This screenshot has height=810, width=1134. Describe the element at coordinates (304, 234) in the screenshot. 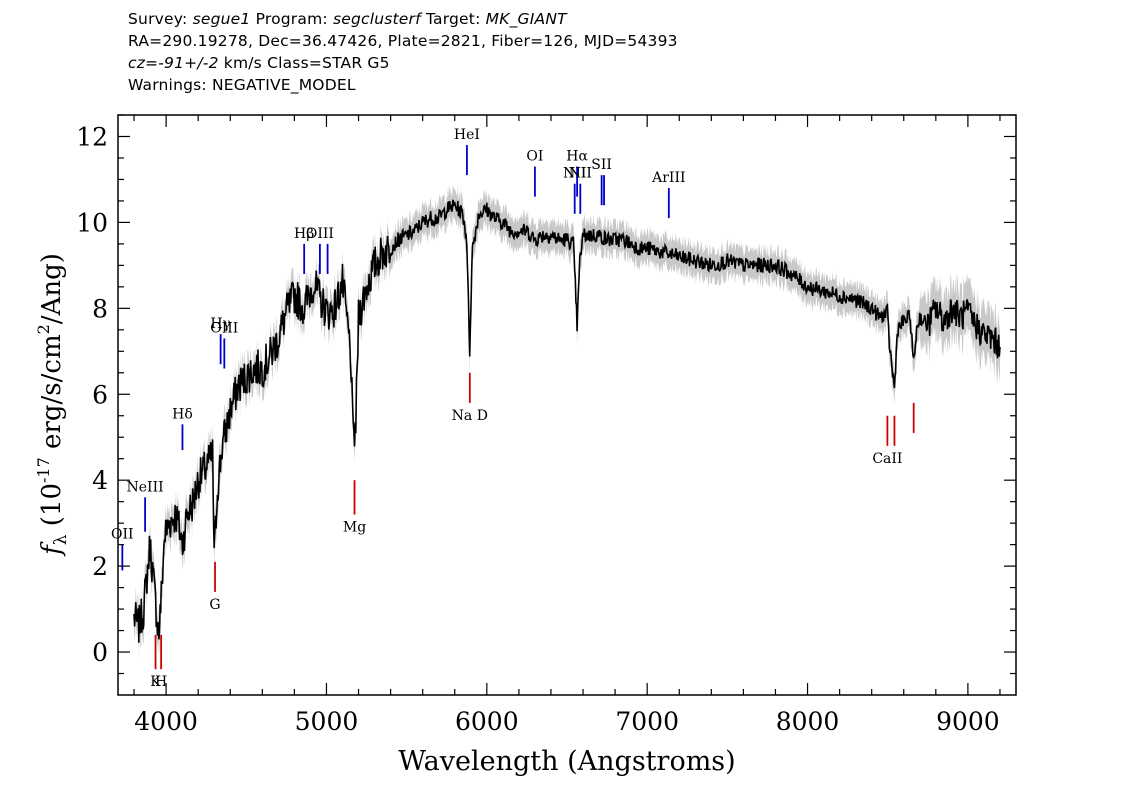

I see `line-label-Hβ: Hβ` at that location.